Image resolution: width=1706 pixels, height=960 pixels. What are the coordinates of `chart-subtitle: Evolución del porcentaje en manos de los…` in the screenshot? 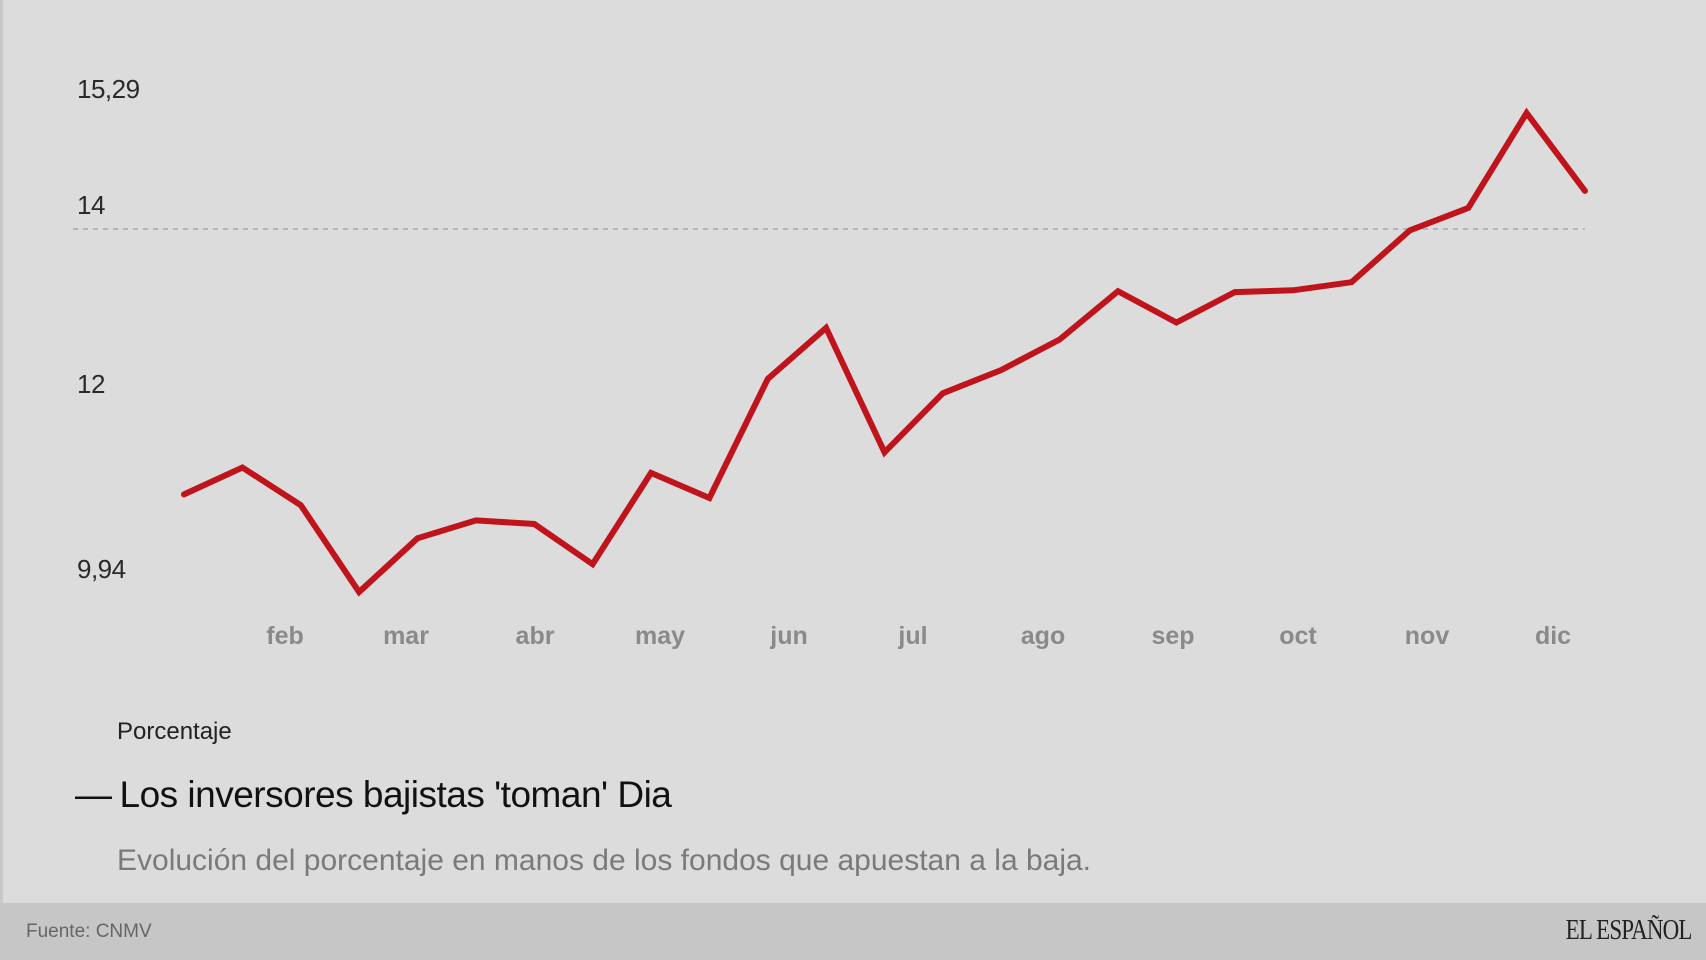 It's located at (604, 860).